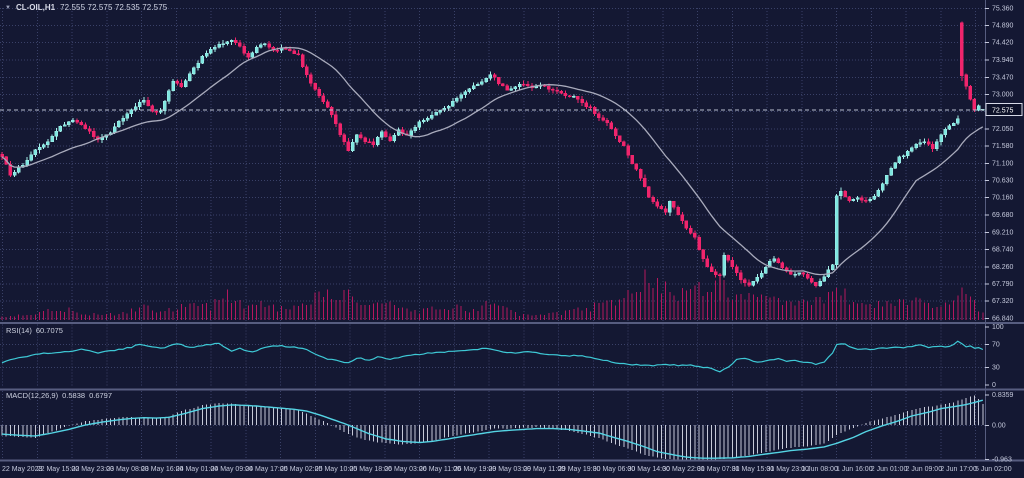 The width and height of the screenshot is (1024, 478). I want to click on price-axis-label: 70.630, so click(1003, 181).